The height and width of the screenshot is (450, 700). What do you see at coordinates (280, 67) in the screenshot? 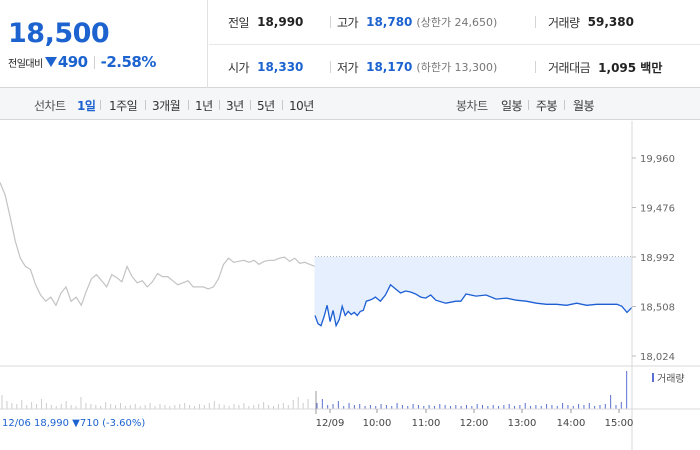
I see `stat-value: 18,330` at bounding box center [280, 67].